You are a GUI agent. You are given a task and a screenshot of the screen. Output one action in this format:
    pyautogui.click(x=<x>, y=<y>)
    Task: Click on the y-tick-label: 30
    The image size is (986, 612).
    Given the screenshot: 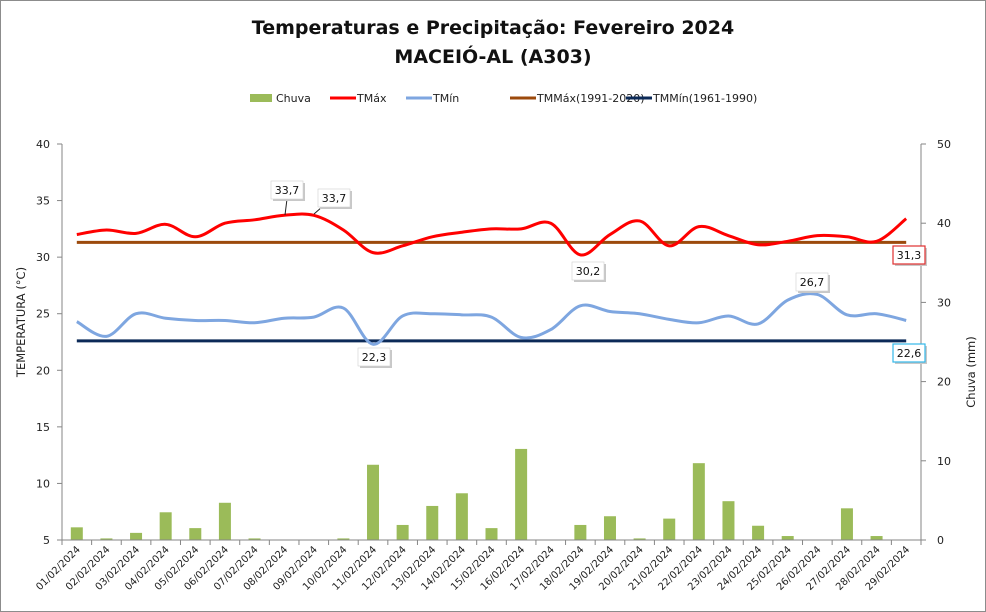 What is the action you would take?
    pyautogui.click(x=43, y=257)
    